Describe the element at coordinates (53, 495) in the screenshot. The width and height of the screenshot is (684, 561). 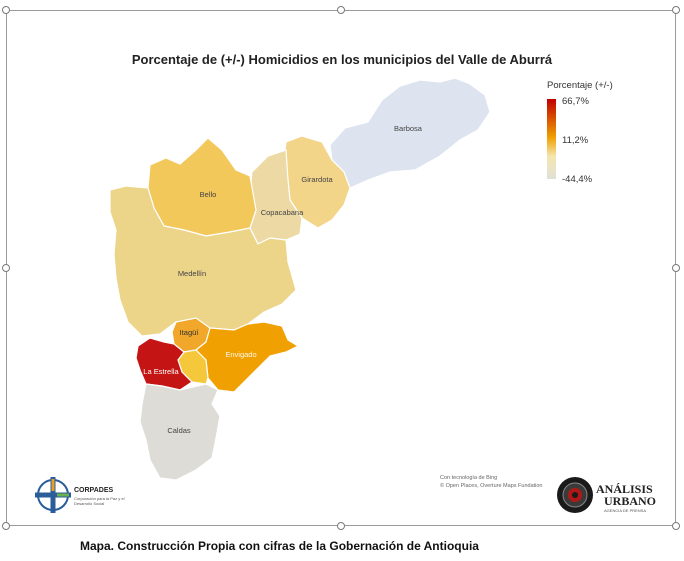
I see `corpades-logo-icon` at that location.